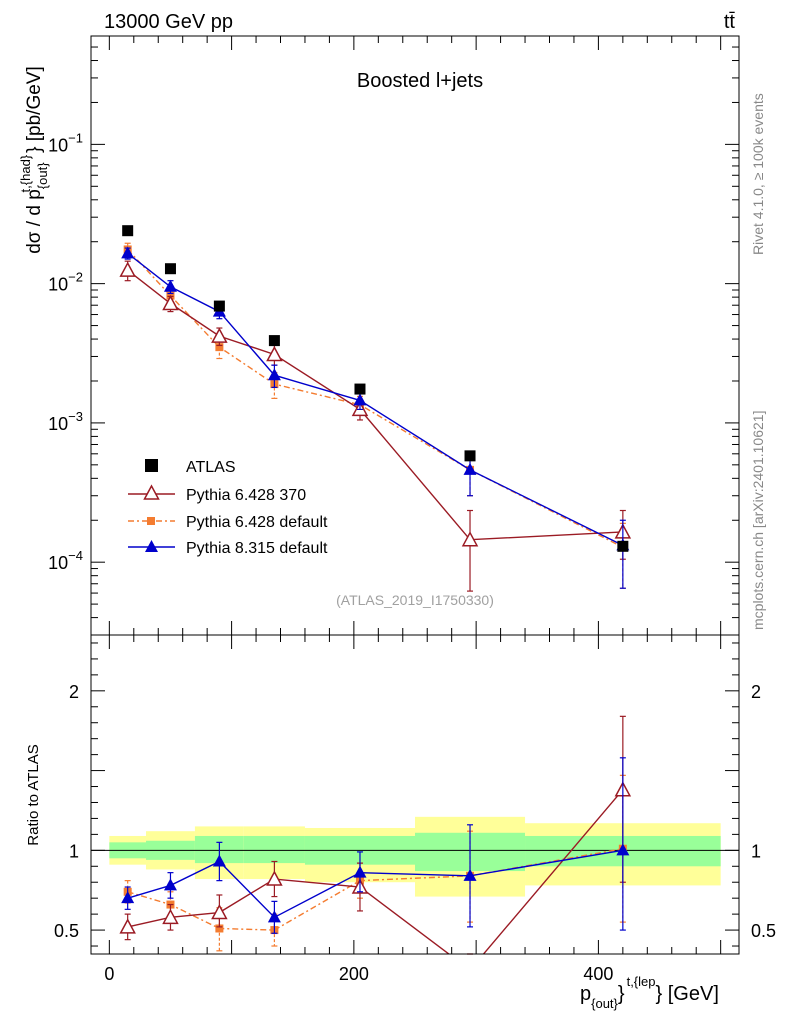  What do you see at coordinates (168, 22) in the screenshot?
I see `header-left-label: 13000 GeV pp` at bounding box center [168, 22].